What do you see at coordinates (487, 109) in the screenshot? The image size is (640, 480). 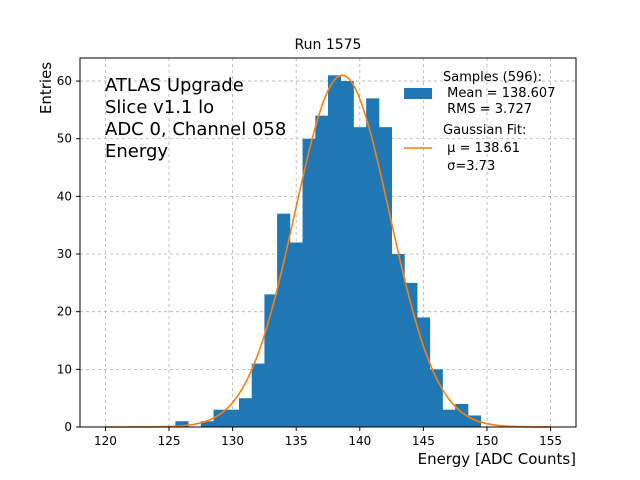 I see `legend-samples-rms: RMS = 3.727` at bounding box center [487, 109].